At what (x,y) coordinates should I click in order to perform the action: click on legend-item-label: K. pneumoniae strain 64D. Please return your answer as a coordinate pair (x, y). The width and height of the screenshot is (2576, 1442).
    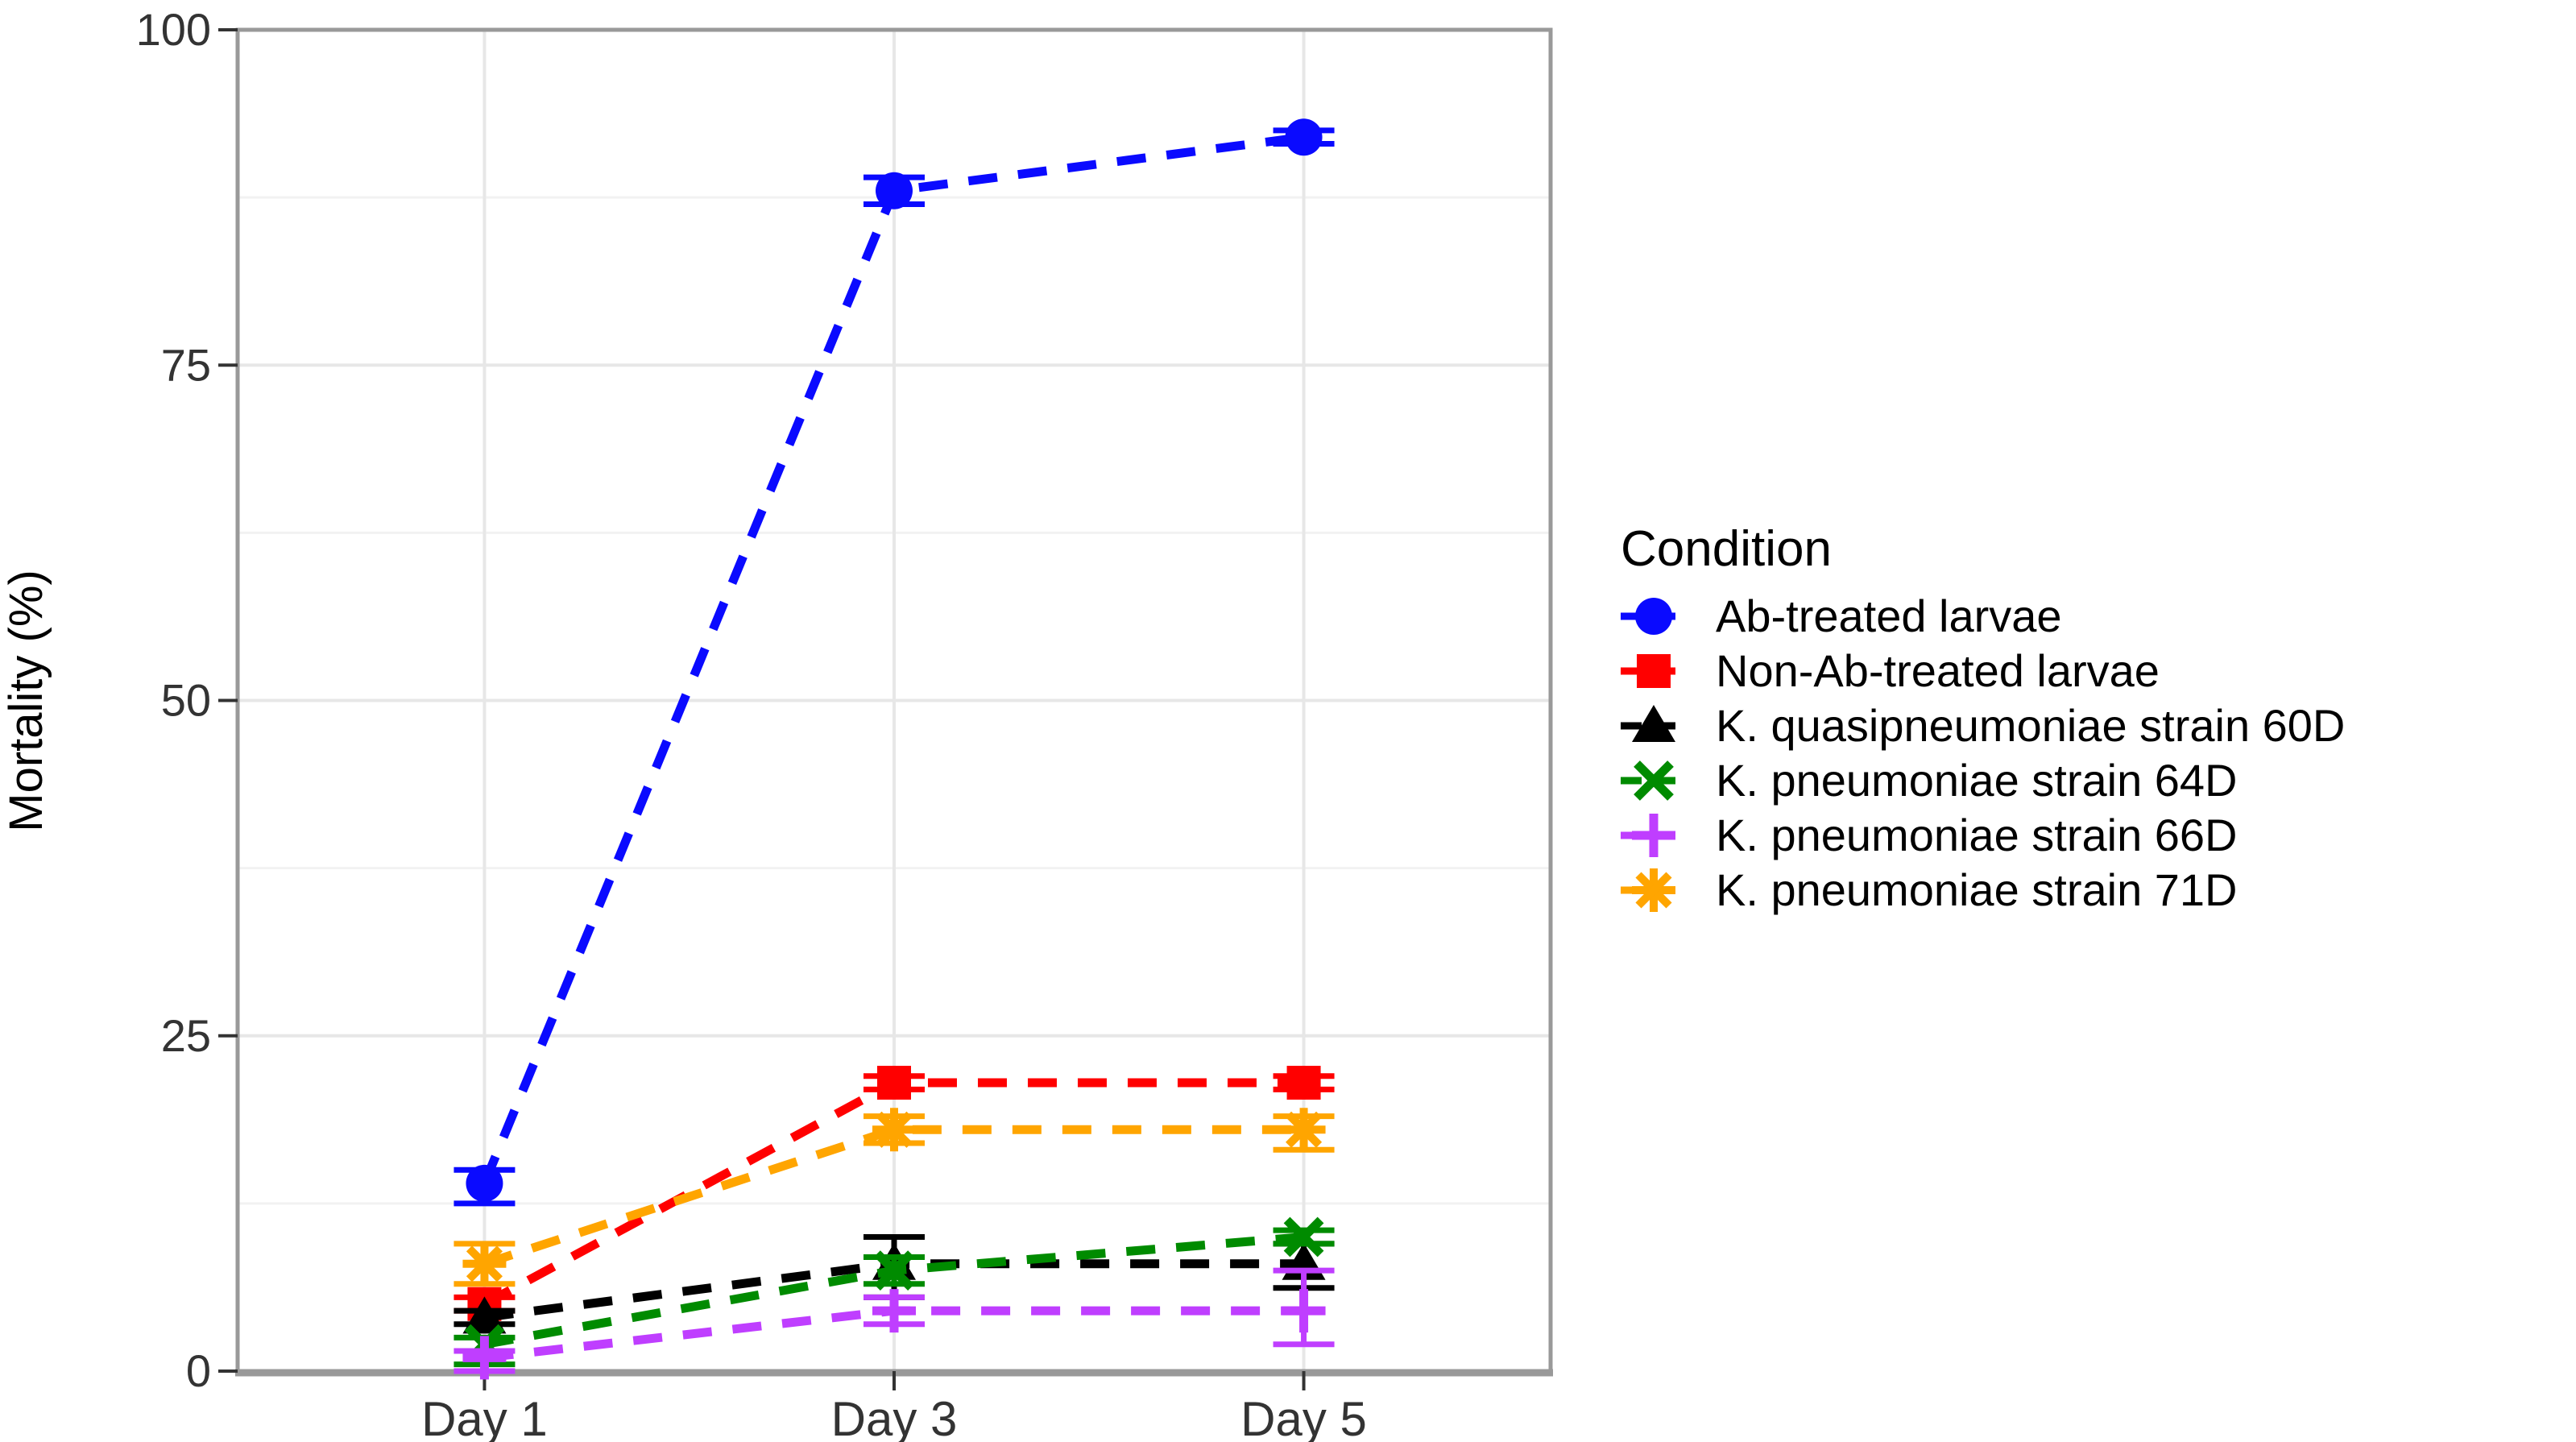
    Looking at the image, I should click on (1977, 780).